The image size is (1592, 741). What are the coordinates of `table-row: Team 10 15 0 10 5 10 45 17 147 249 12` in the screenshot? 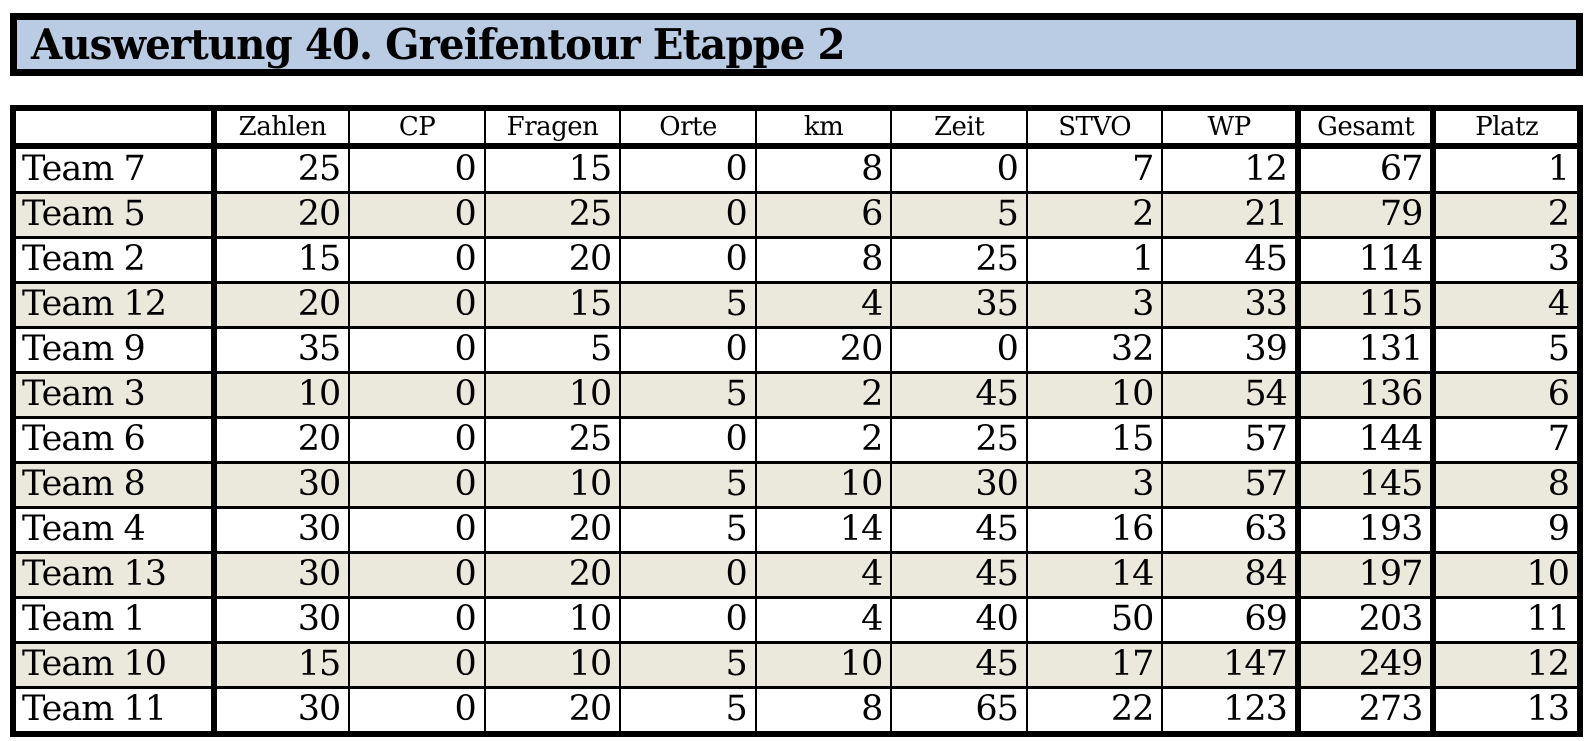 It's located at (796, 665).